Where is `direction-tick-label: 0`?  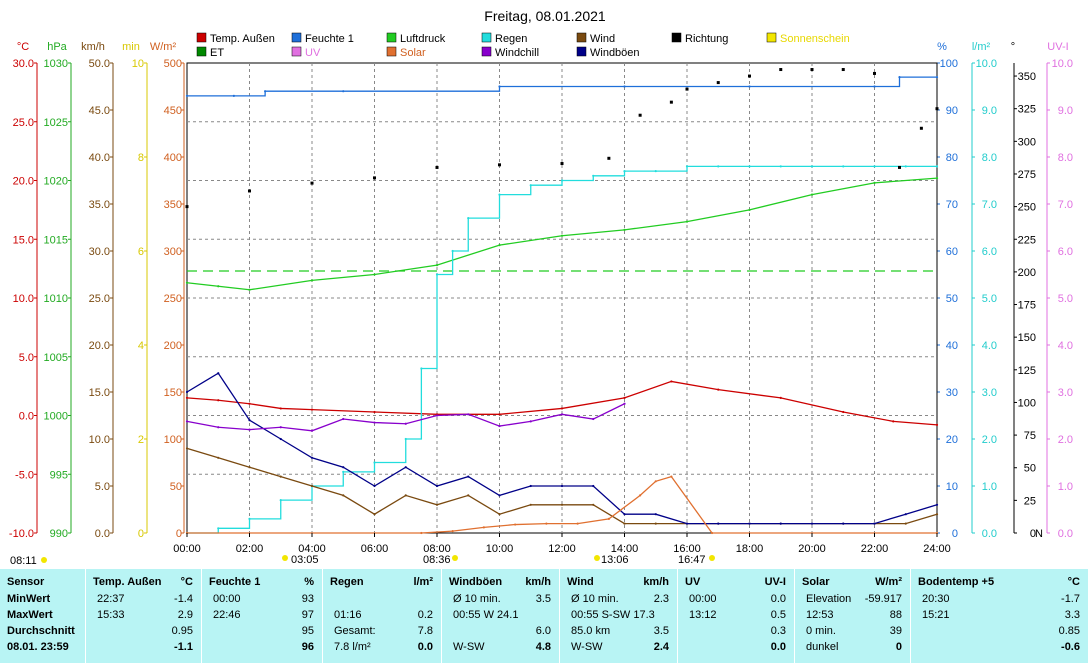
direction-tick-label: 0 is located at coordinates (1033, 534).